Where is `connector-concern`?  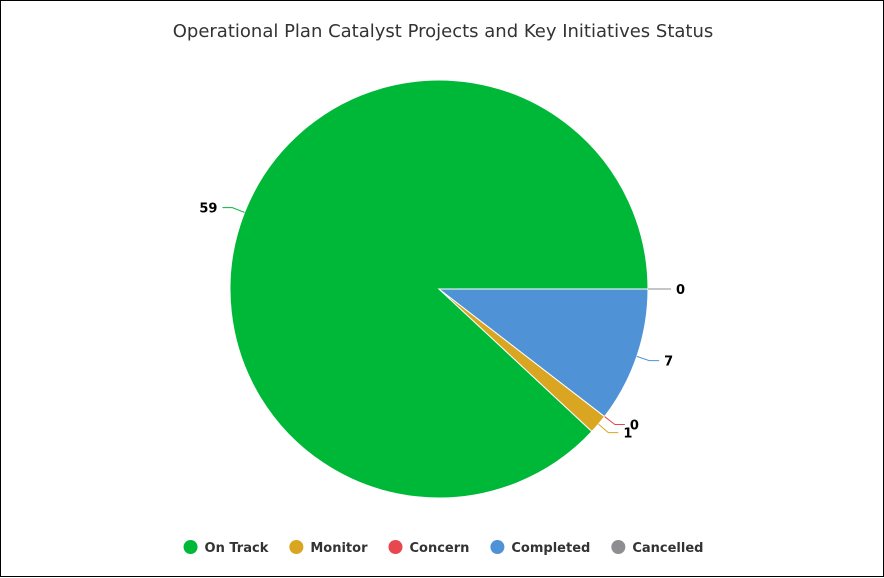 connector-concern is located at coordinates (614, 420).